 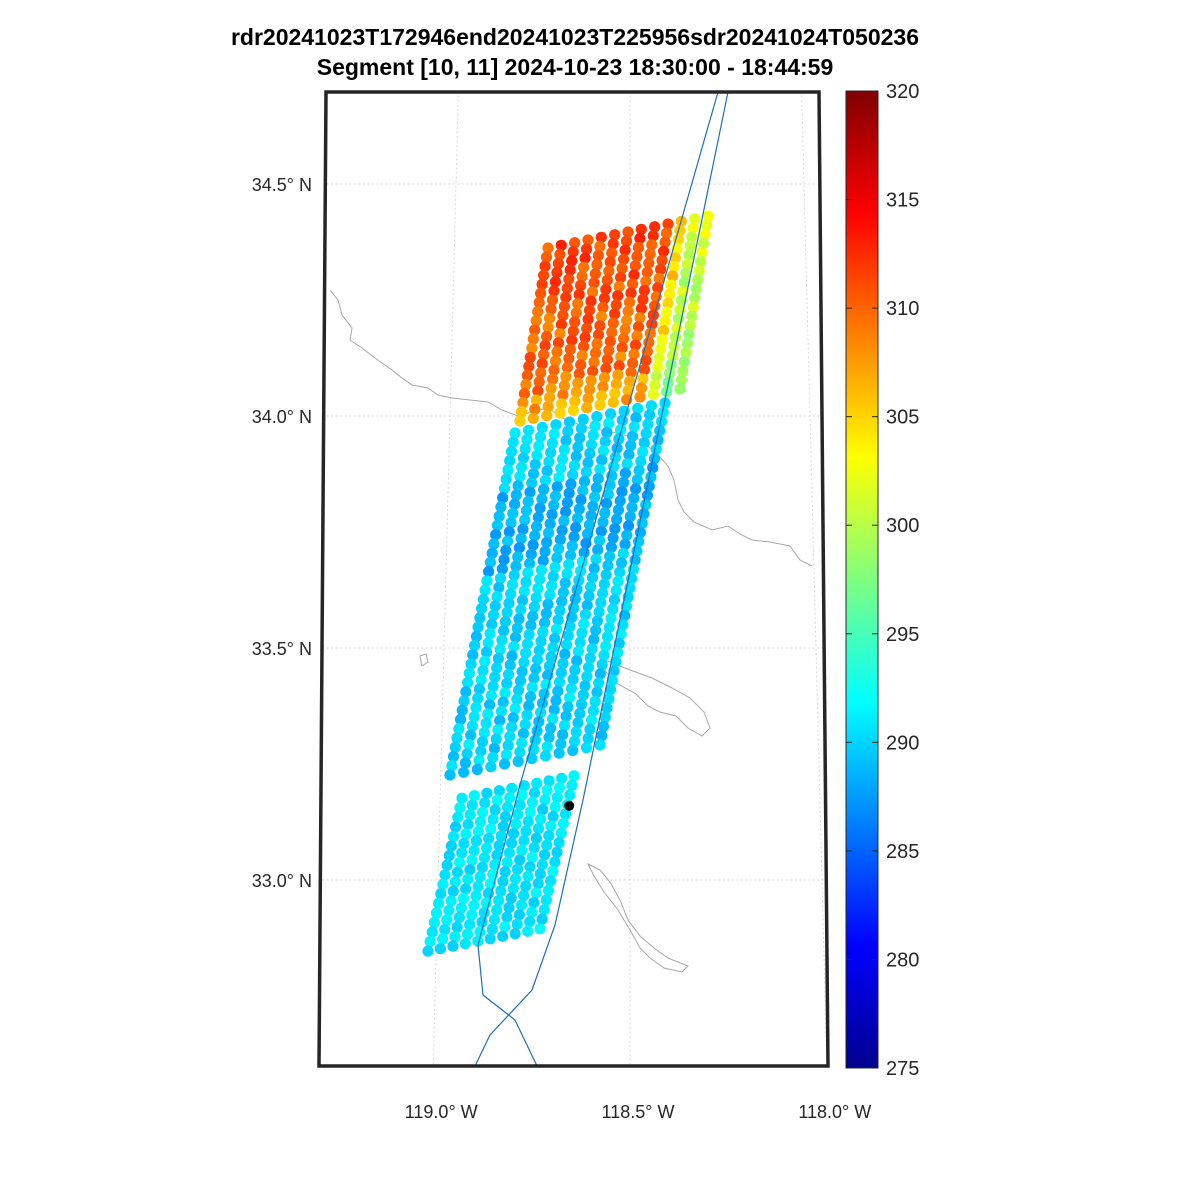 I want to click on marker-point, so click(x=569, y=805).